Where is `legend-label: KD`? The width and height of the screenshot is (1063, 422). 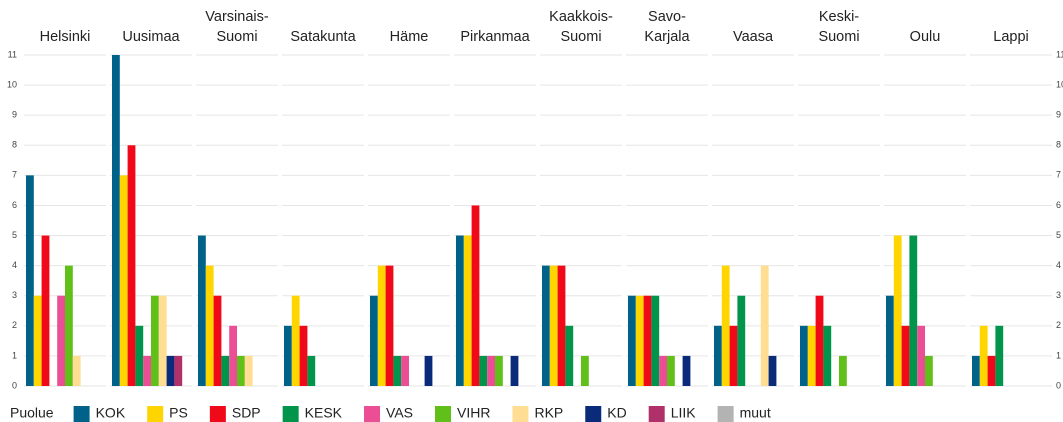 legend-label: KD is located at coordinates (616, 413).